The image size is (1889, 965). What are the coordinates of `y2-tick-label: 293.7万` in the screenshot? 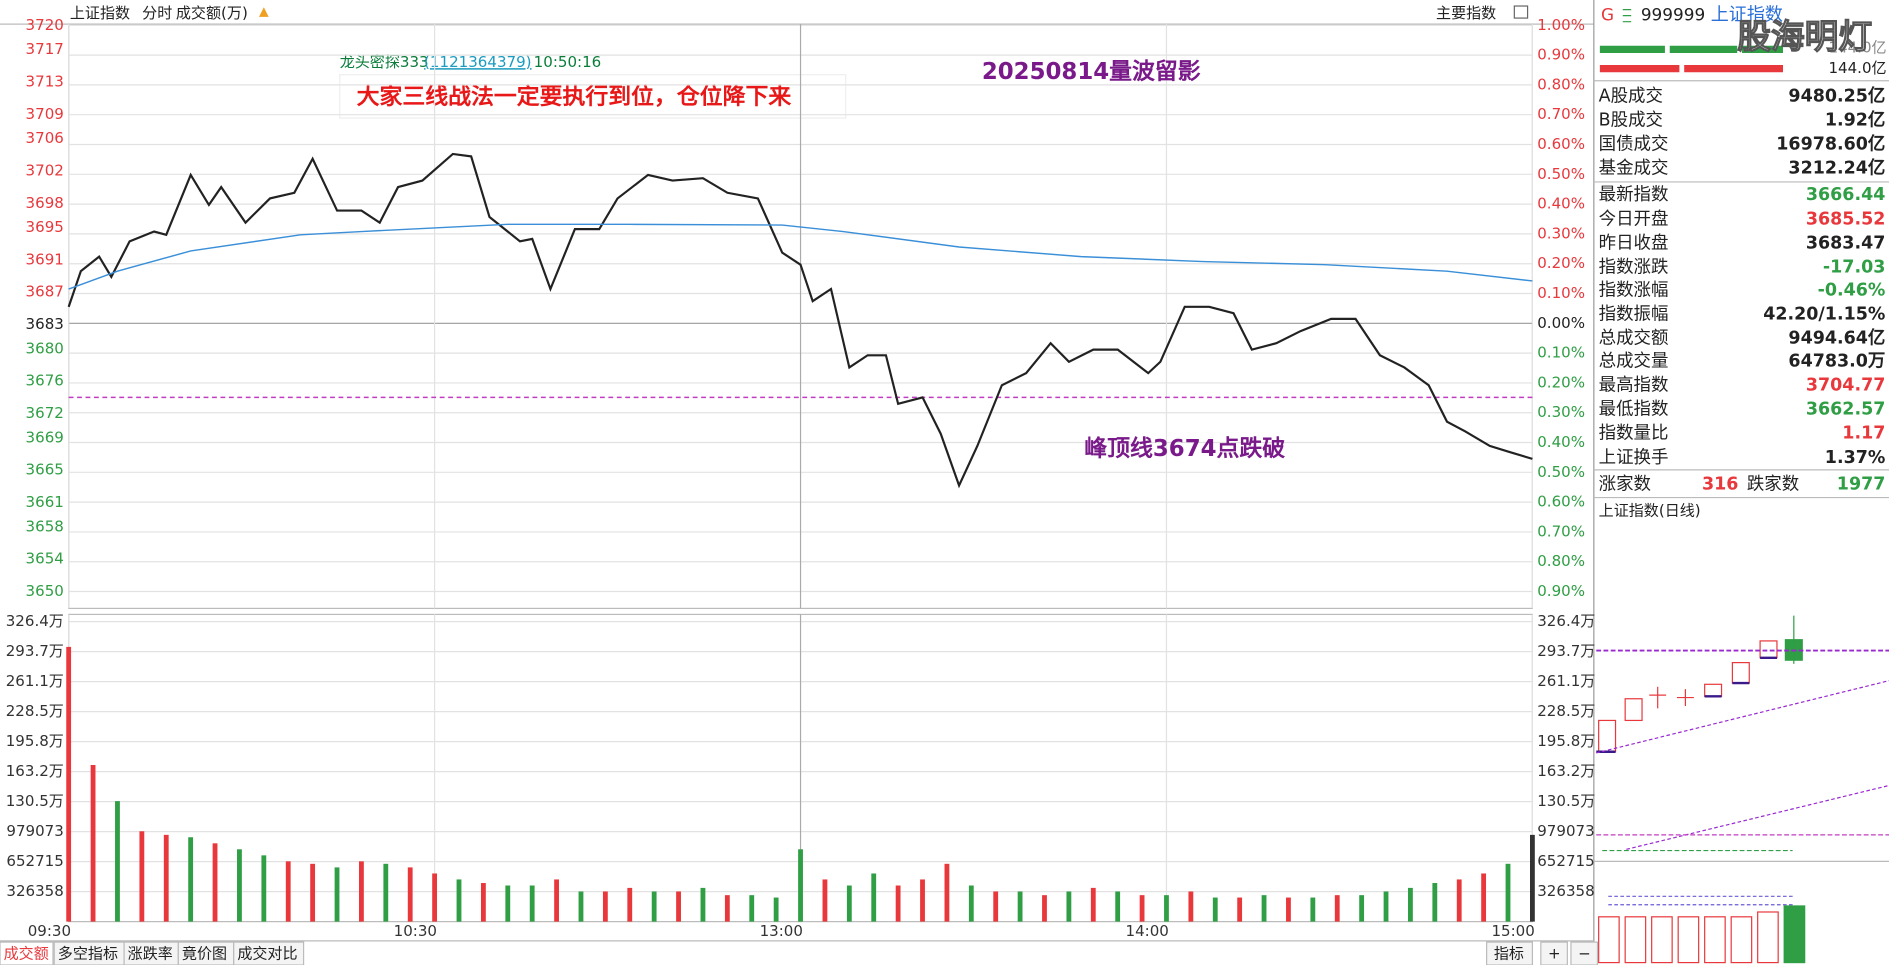 It's located at (1566, 651).